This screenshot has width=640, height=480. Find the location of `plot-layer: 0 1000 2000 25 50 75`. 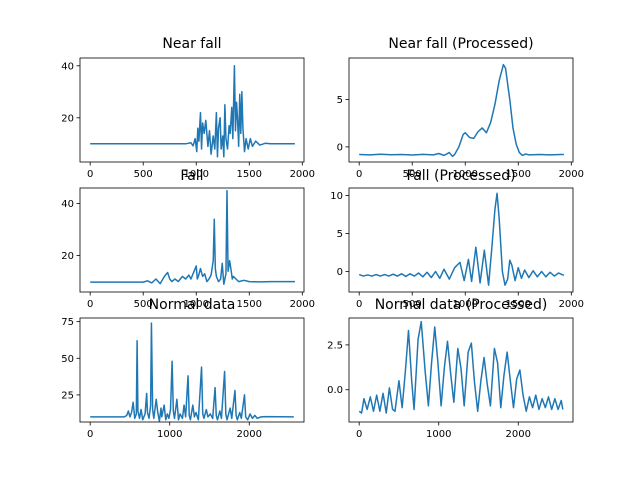

plot-layer: 0 1000 2000 25 50 75 is located at coordinates (183, 378).